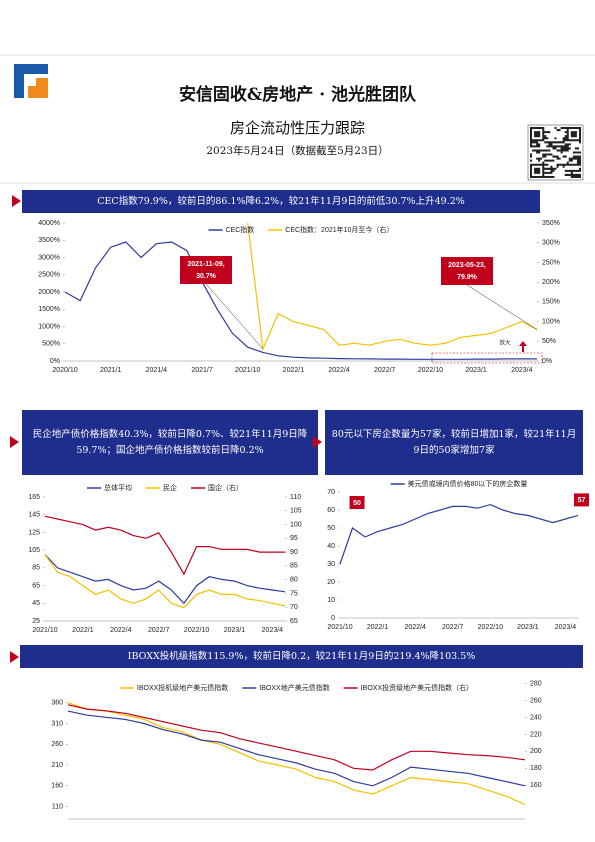 Image resolution: width=595 pixels, height=842 pixels. Describe the element at coordinates (454, 442) in the screenshot. I see `banner: 80元以下房企数量为57家，较前日增加1家，较21年11月9日的50家增加7家` at that location.